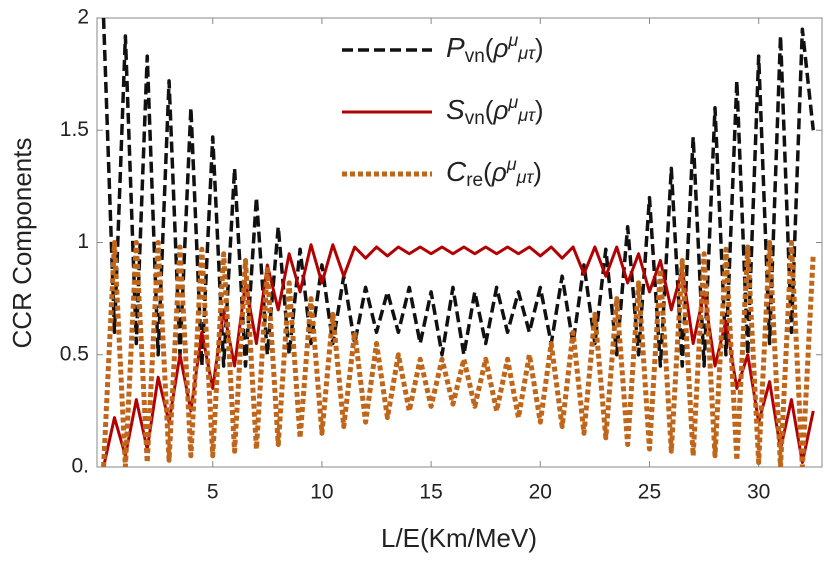 The image size is (827, 568). What do you see at coordinates (494, 172) in the screenshot?
I see `legend-text: Cre(ρμμτ)` at bounding box center [494, 172].